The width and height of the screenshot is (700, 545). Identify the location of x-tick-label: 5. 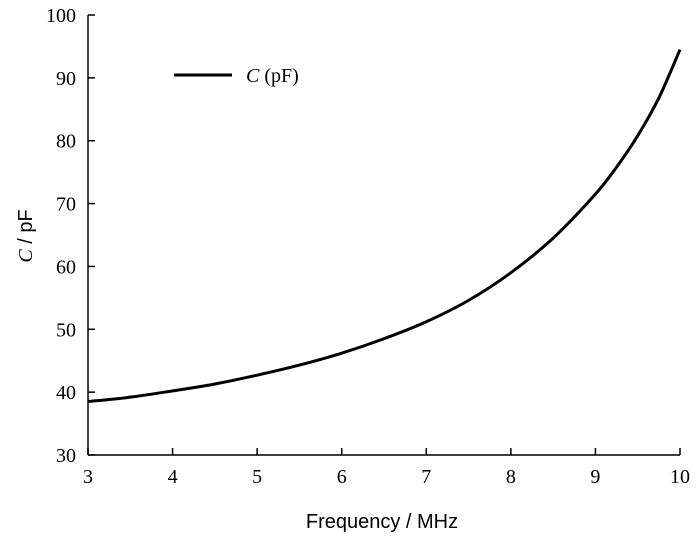
(257, 477).